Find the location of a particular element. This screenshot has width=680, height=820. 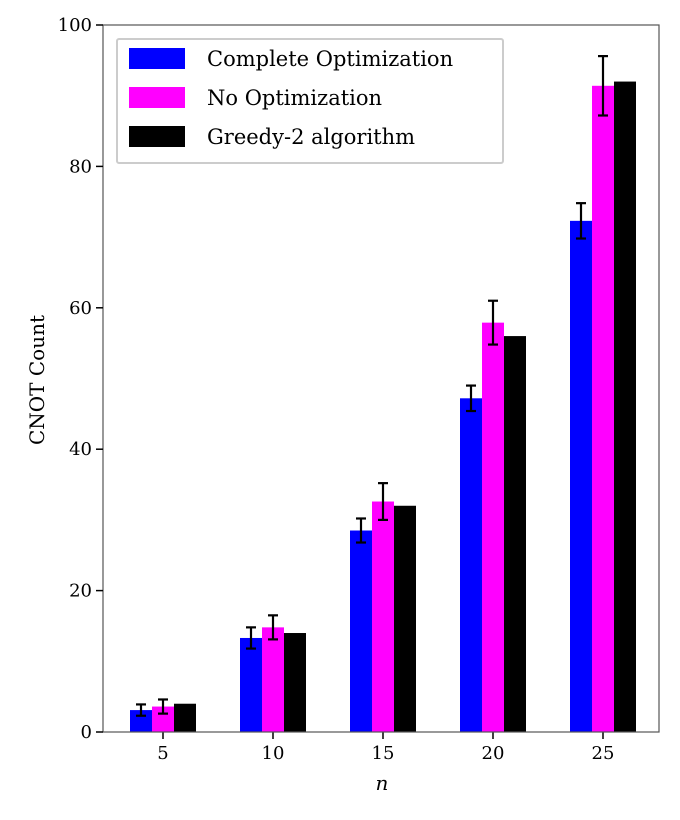

x-tick-label: 25 is located at coordinates (603, 753).